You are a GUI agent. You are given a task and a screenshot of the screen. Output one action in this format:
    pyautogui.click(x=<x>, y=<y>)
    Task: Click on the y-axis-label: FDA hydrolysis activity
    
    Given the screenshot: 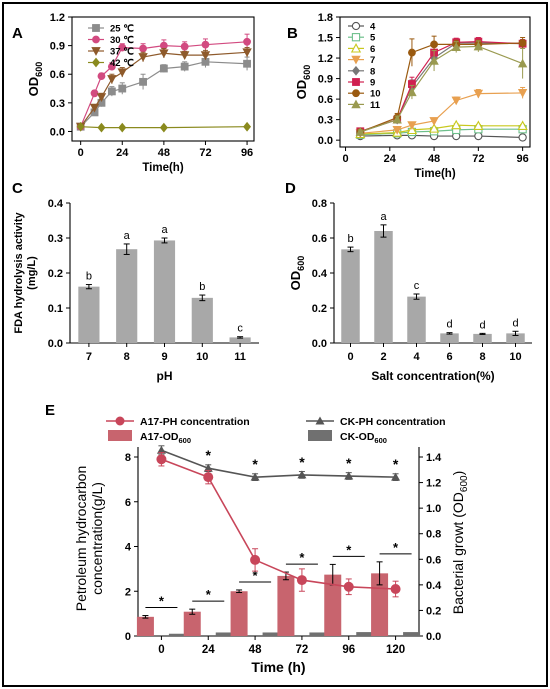 What is the action you would take?
    pyautogui.click(x=19, y=273)
    